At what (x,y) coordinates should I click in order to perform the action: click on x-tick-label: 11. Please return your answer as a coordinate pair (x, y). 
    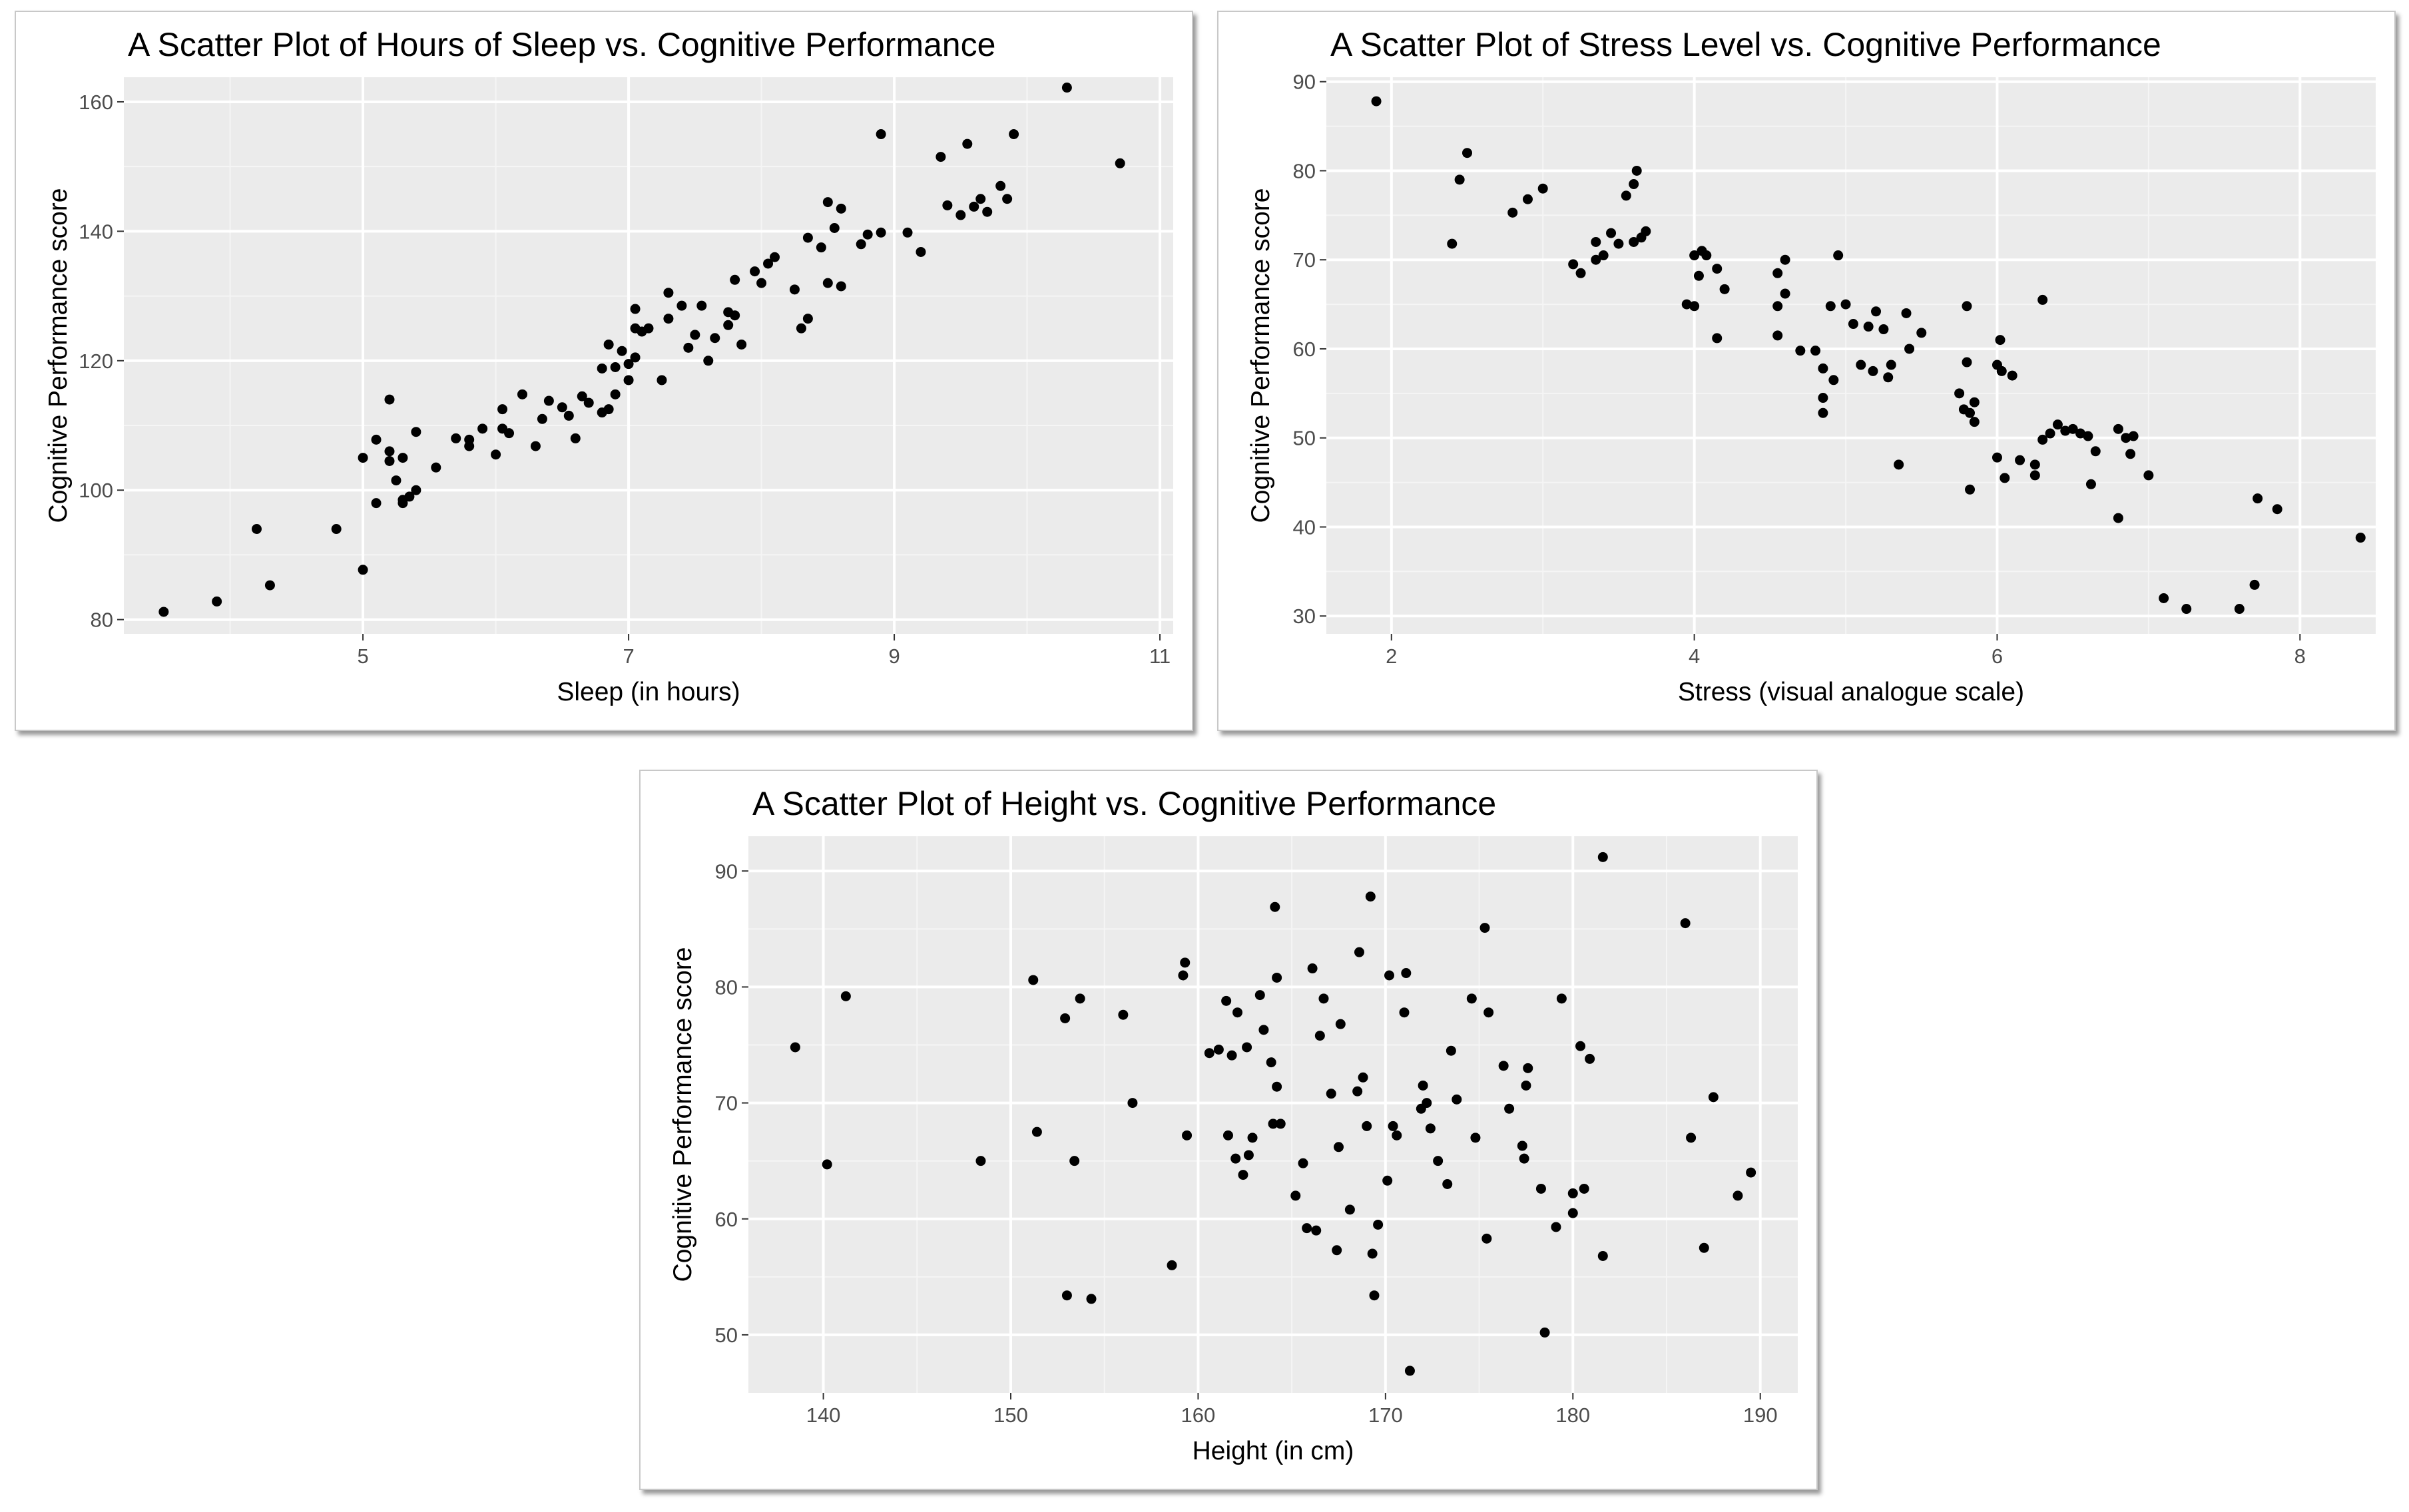
    Looking at the image, I should click on (1160, 656).